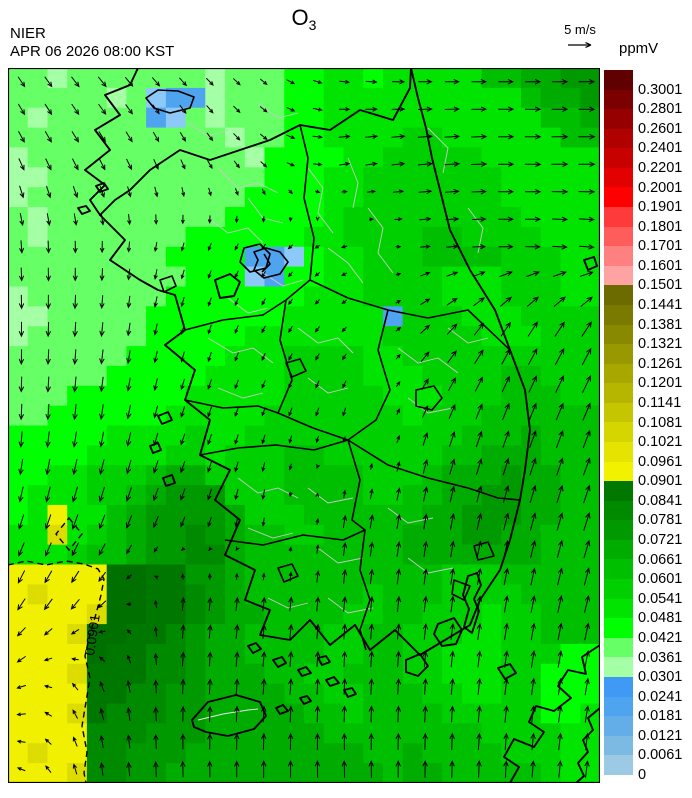 This screenshot has width=692, height=798. Describe the element at coordinates (660, 579) in the screenshot. I see `colorbar-tick-label: 0.0601` at that location.